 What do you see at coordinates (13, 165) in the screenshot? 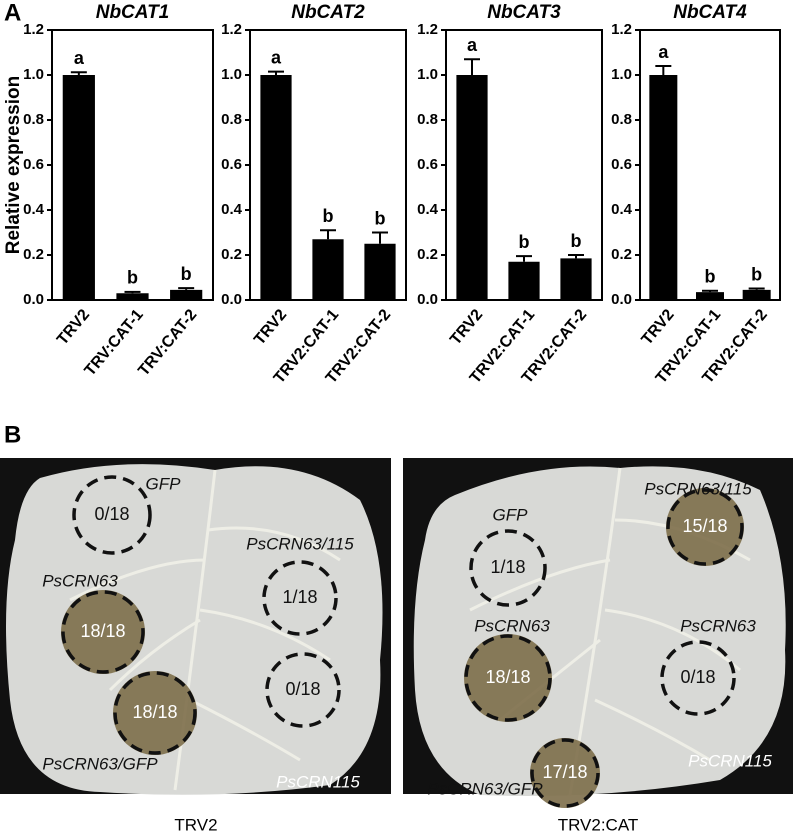
I see `y-axis-label: Relative expression` at bounding box center [13, 165].